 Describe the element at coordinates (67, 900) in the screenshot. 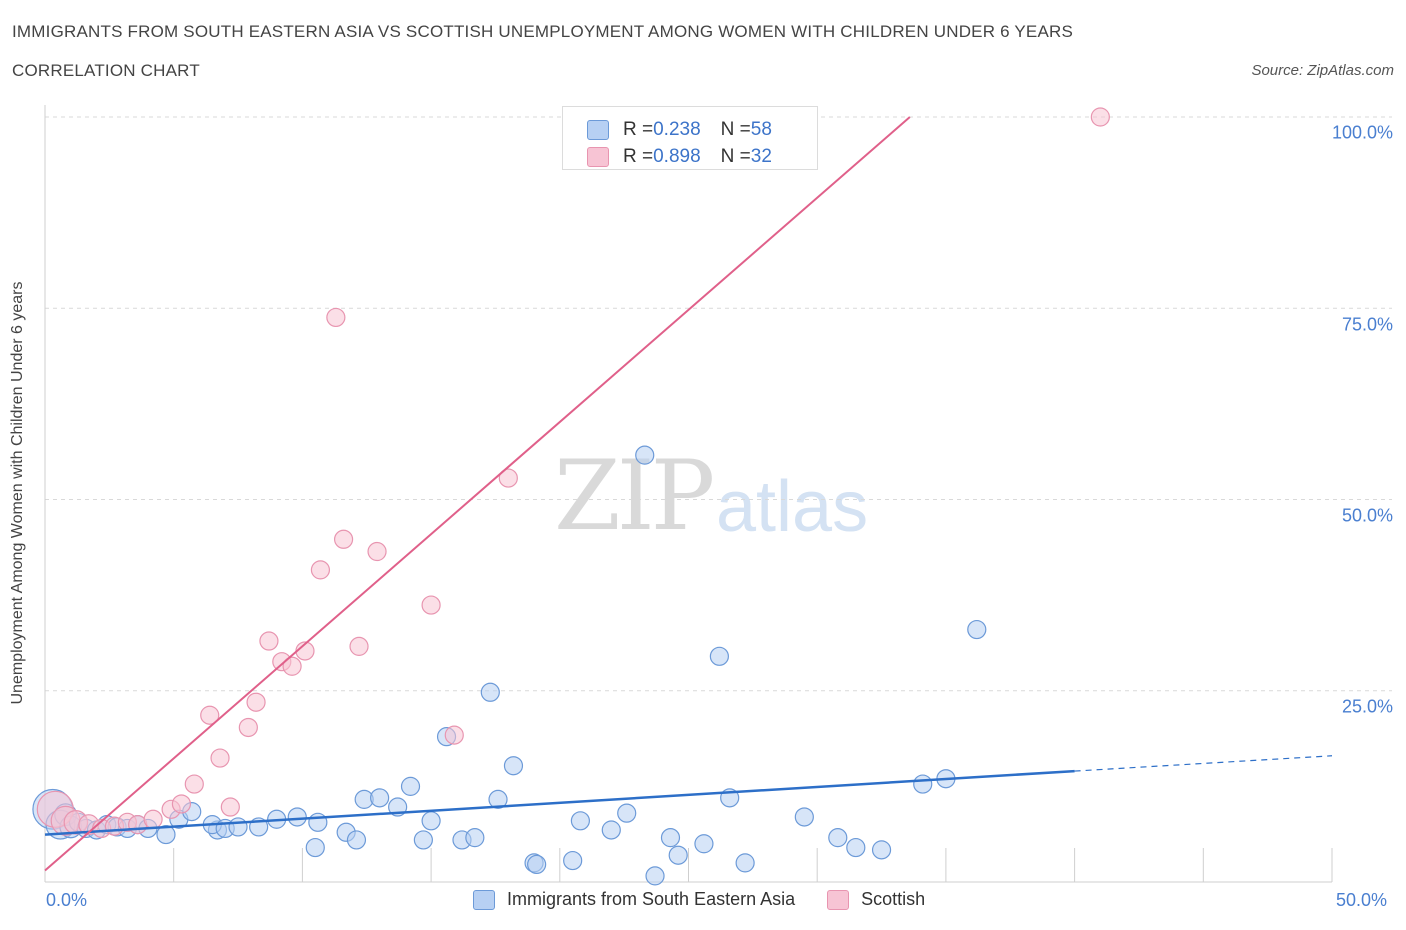

I see `x-tick-label: 0.0%` at that location.